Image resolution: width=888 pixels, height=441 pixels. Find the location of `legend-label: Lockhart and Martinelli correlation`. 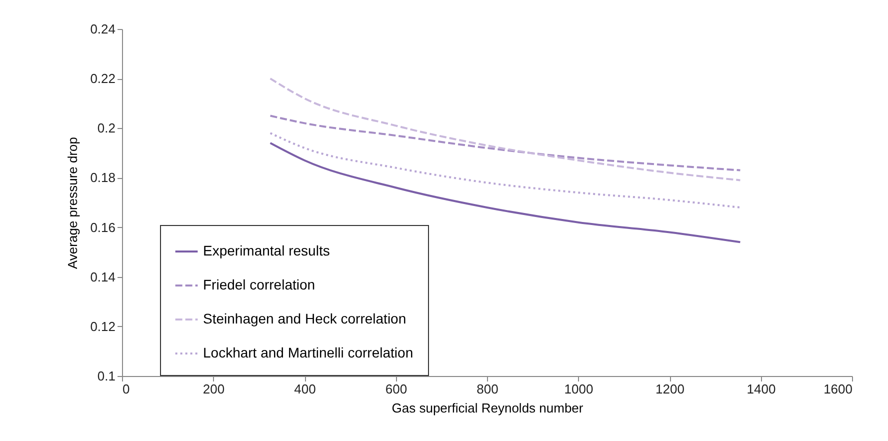

legend-label: Lockhart and Martinelli correlation is located at coordinates (308, 352).